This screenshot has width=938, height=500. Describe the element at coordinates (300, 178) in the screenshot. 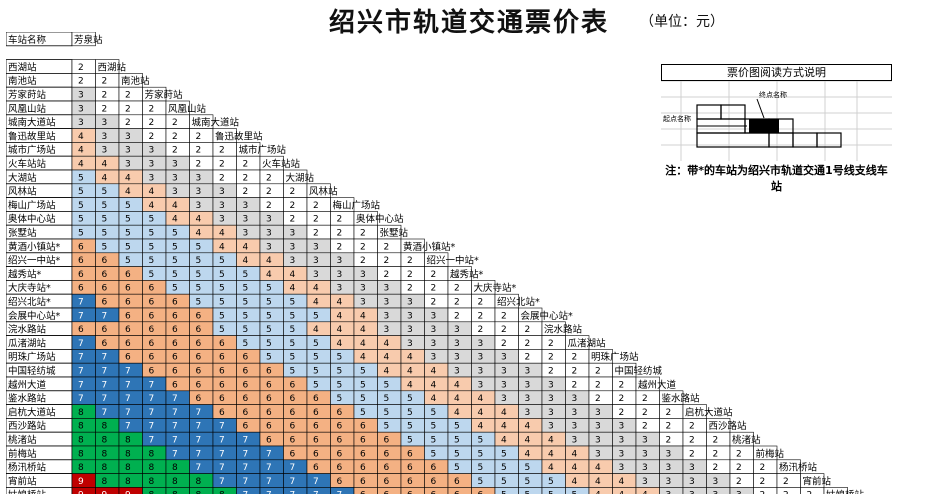

I see `diagonal-station-label: 大湖站` at that location.